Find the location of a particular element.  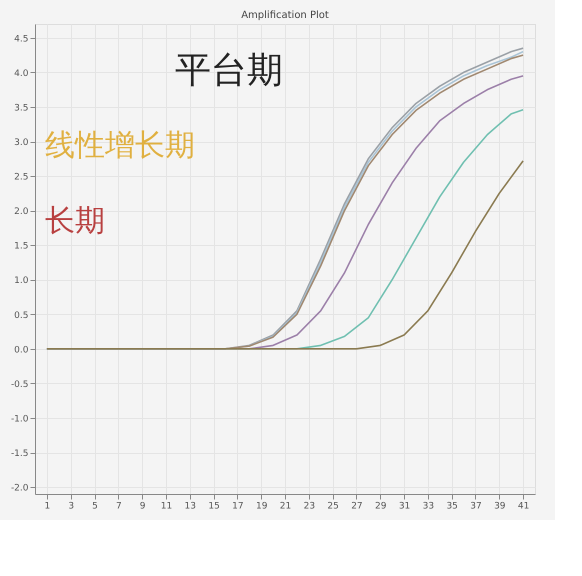

y-tick-label: 1.0 is located at coordinates (21, 281).